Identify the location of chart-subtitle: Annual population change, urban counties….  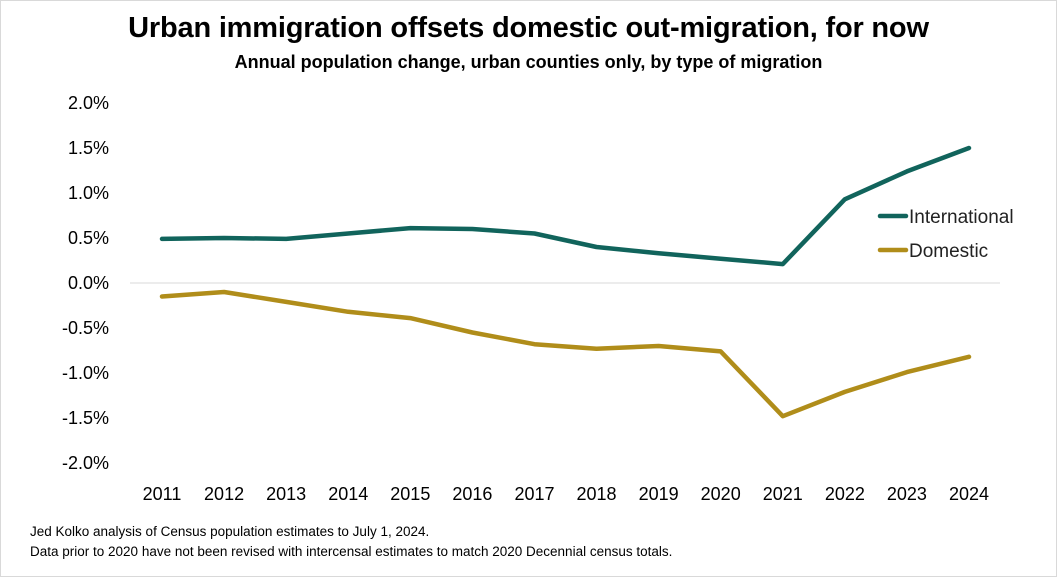
(528, 62).